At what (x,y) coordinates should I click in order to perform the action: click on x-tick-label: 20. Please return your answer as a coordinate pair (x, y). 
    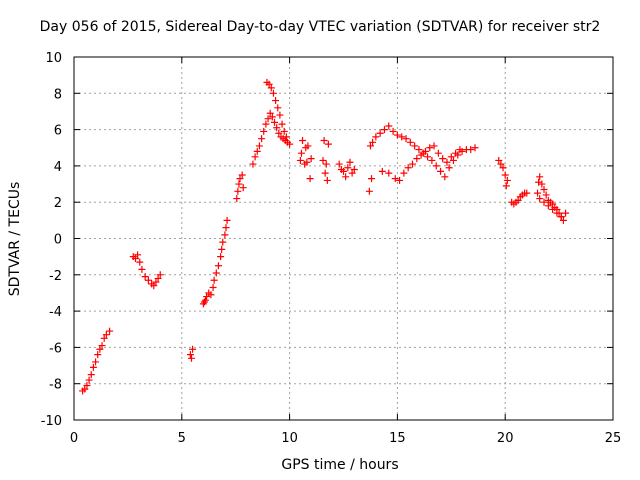
    Looking at the image, I should click on (505, 438).